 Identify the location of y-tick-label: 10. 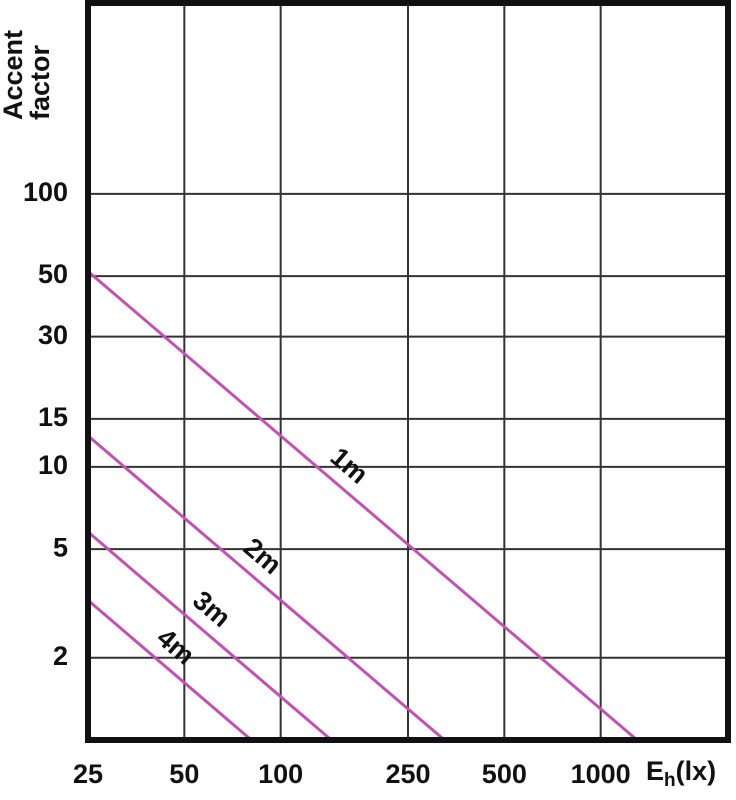
(53, 465).